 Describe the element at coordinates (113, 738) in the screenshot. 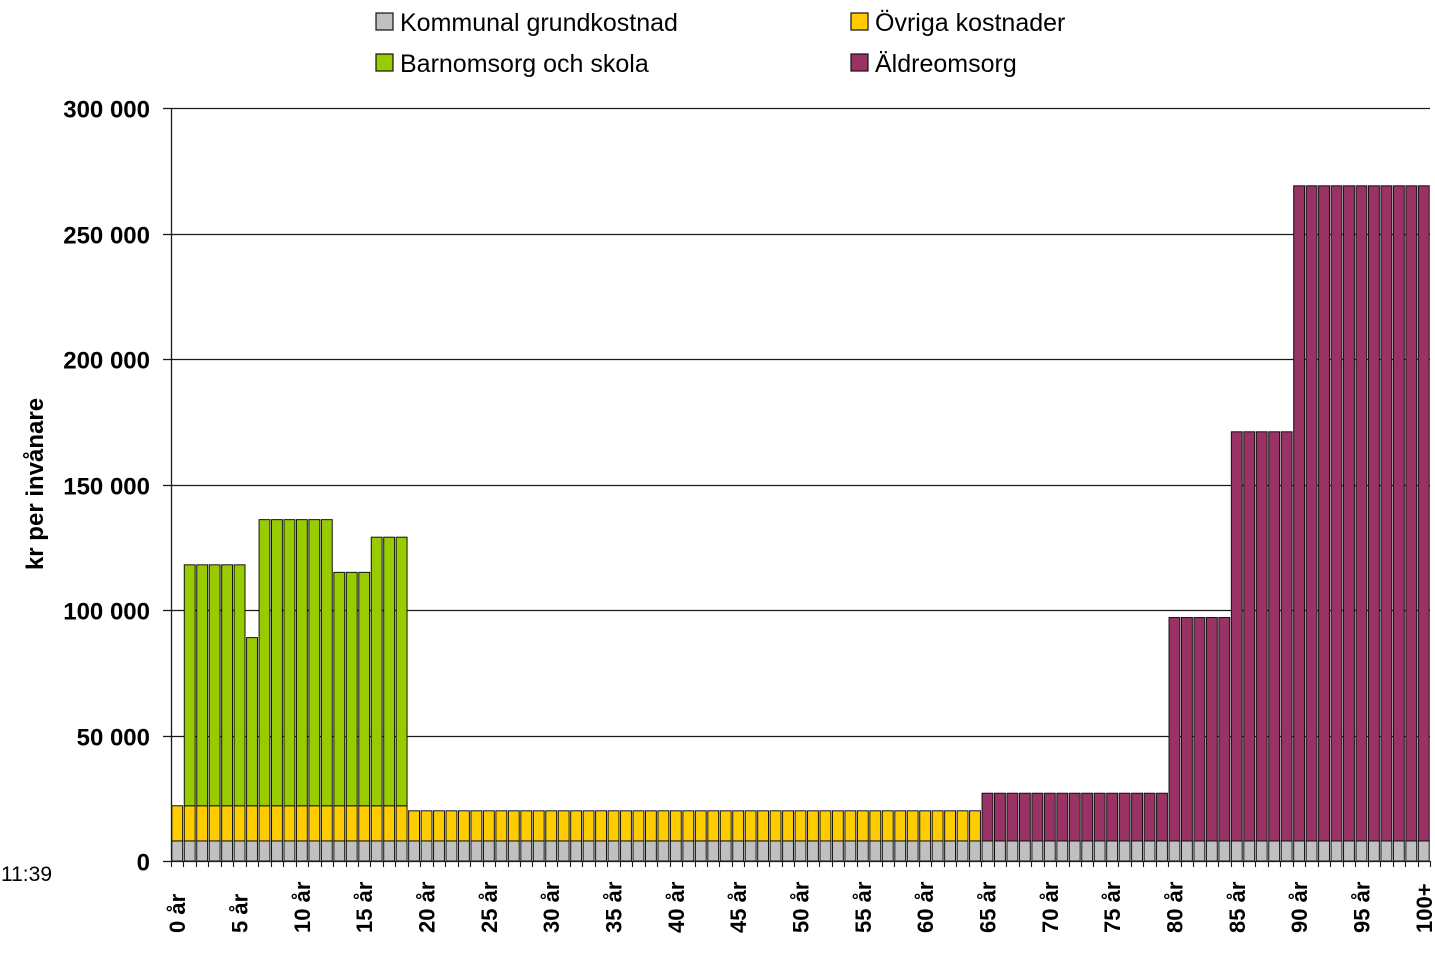

I see `y-tick-label: 50 000` at that location.